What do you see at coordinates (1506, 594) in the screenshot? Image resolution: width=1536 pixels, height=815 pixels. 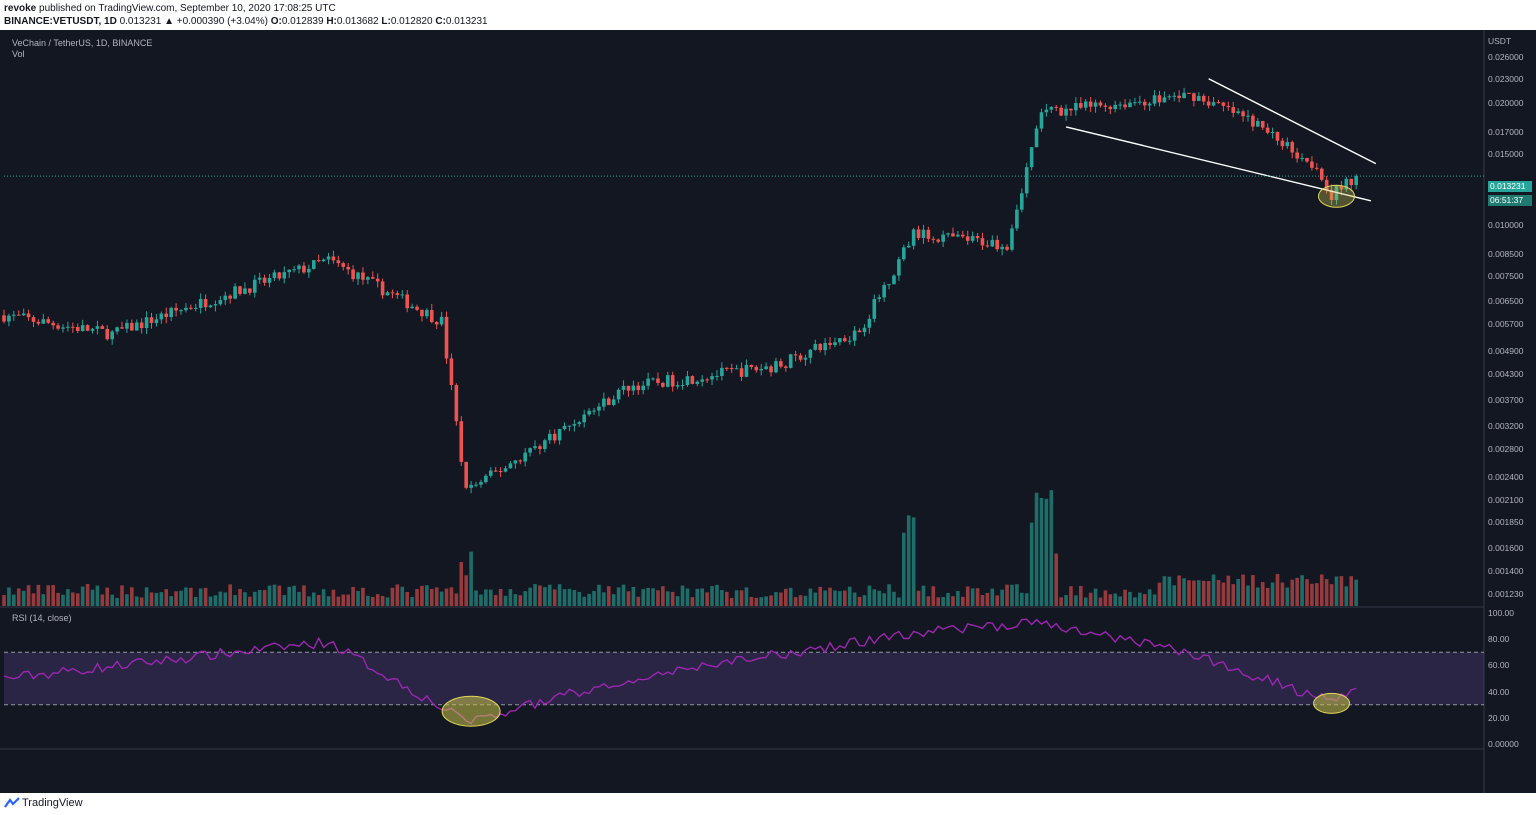 I see `price-tick-label: 0.001230` at bounding box center [1506, 594].